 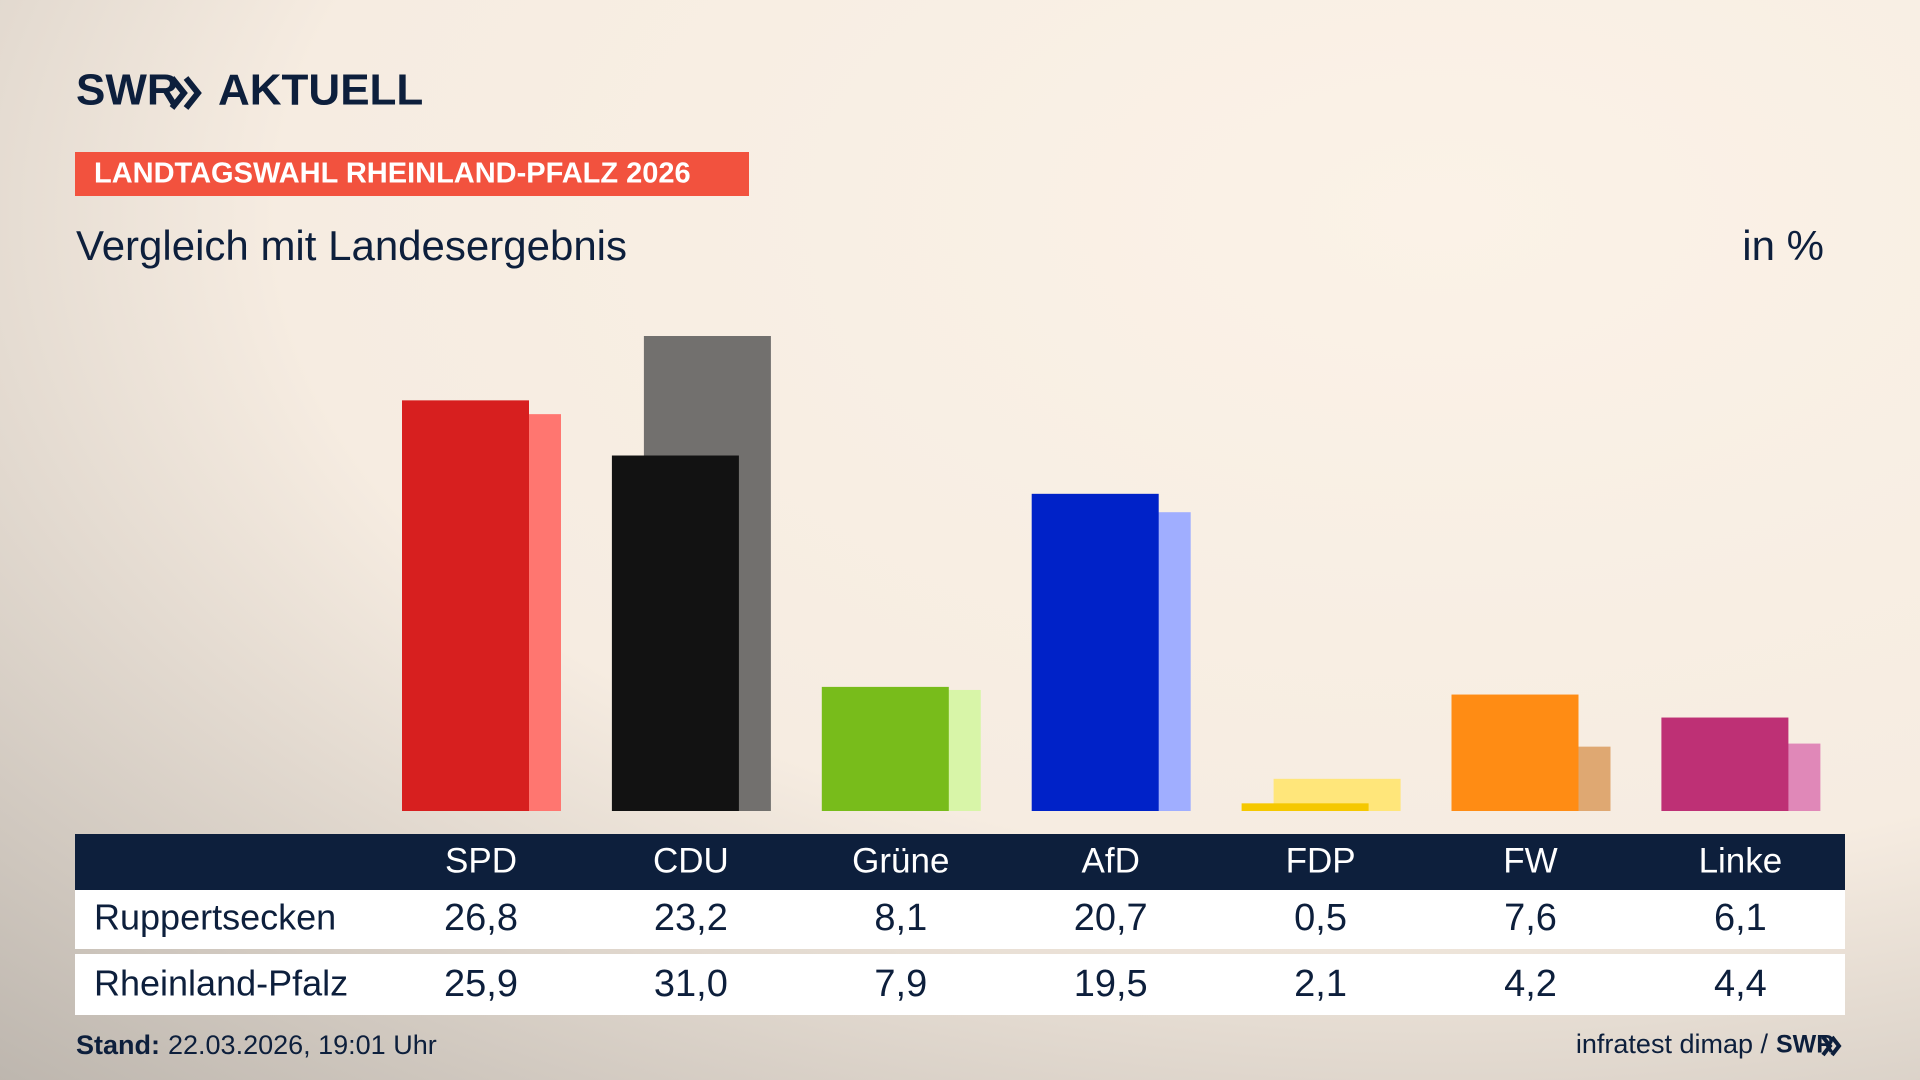 What do you see at coordinates (392, 174) in the screenshot?
I see `tag: LANDTAGSWAHL RHEINLAND-PFALZ 2026` at bounding box center [392, 174].